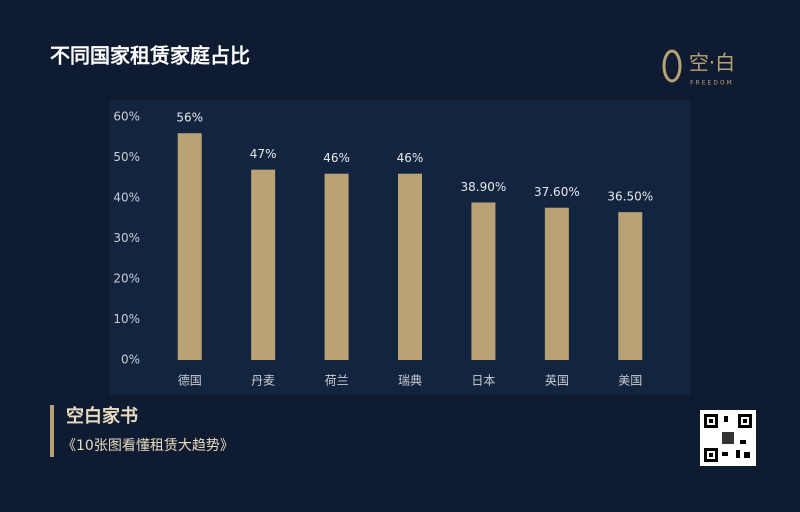 This screenshot has height=512, width=800. What do you see at coordinates (126, 198) in the screenshot?
I see `y-tick-label: 40%` at bounding box center [126, 198].